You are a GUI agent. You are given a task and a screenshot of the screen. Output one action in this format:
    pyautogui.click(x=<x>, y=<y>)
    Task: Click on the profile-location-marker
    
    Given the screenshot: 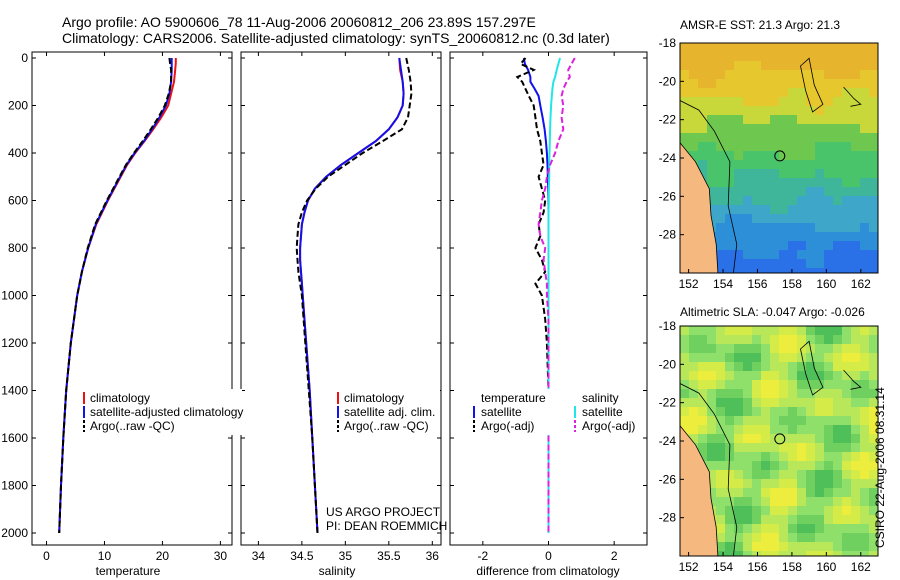 What is the action you would take?
    pyautogui.click(x=780, y=439)
    